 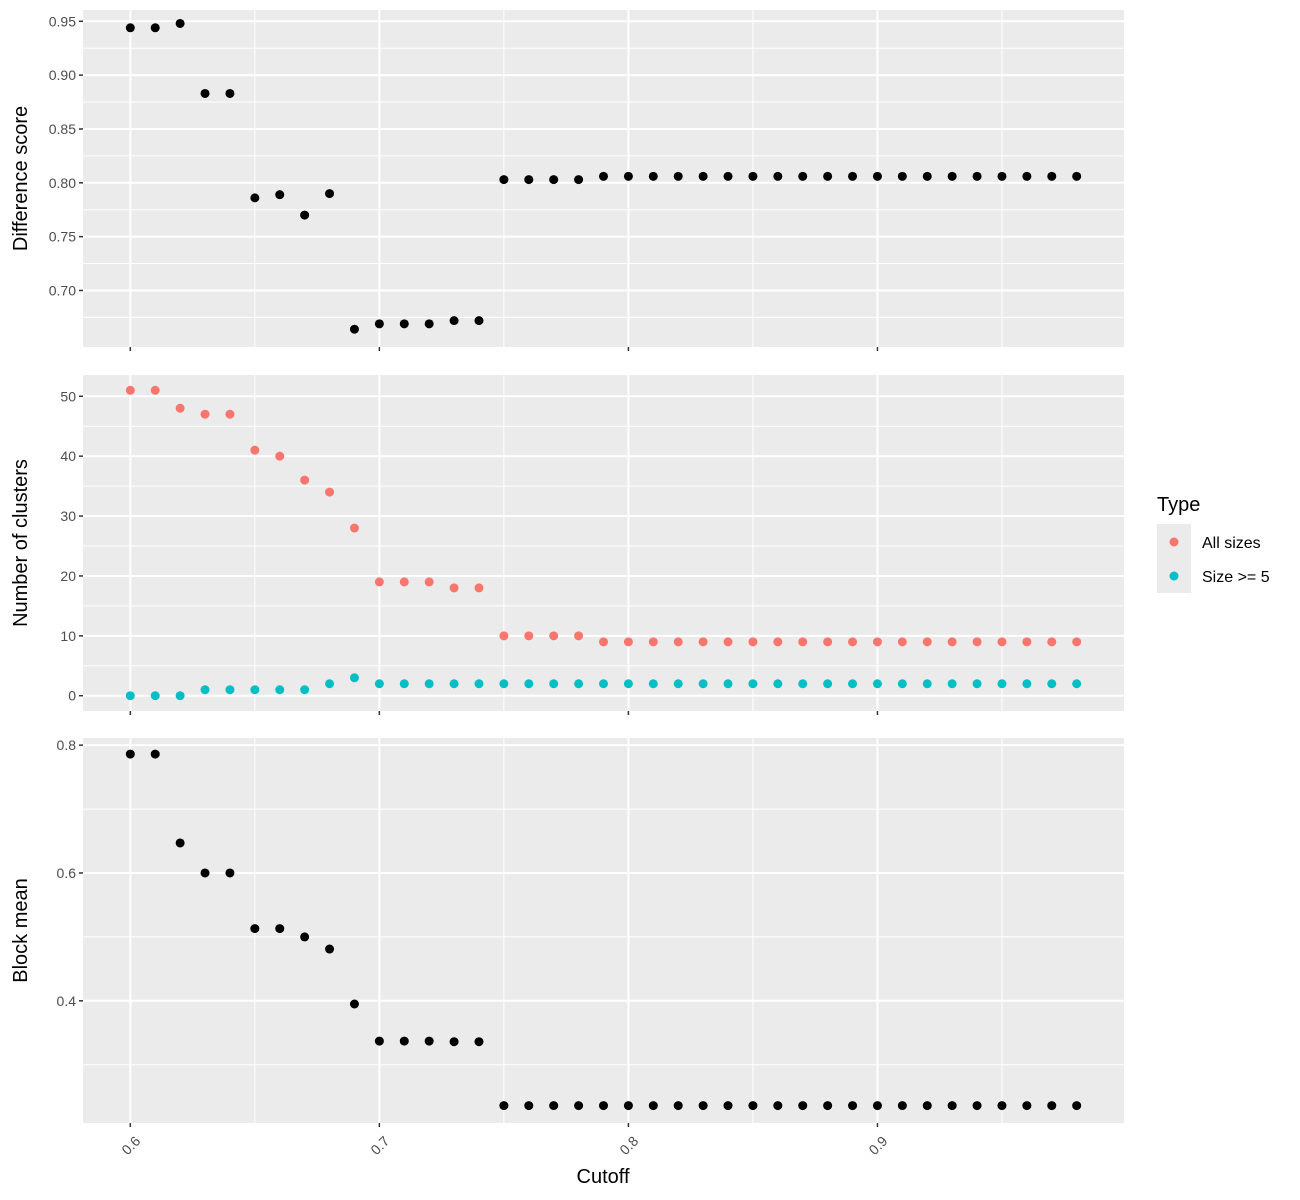 What do you see at coordinates (1236, 577) in the screenshot?
I see `legend-label-2: Size >= 5` at bounding box center [1236, 577].